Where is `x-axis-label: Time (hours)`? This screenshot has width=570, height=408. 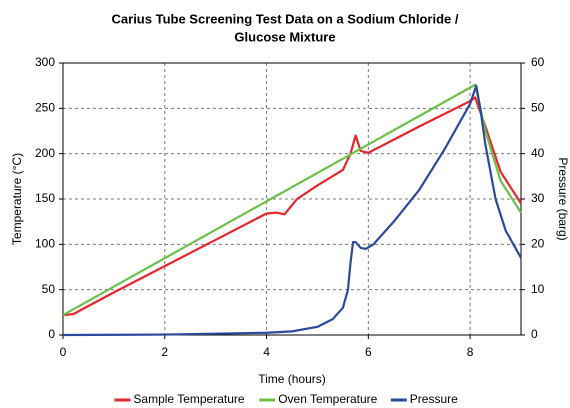
x-axis-label: Time (hours) is located at coordinates (292, 379).